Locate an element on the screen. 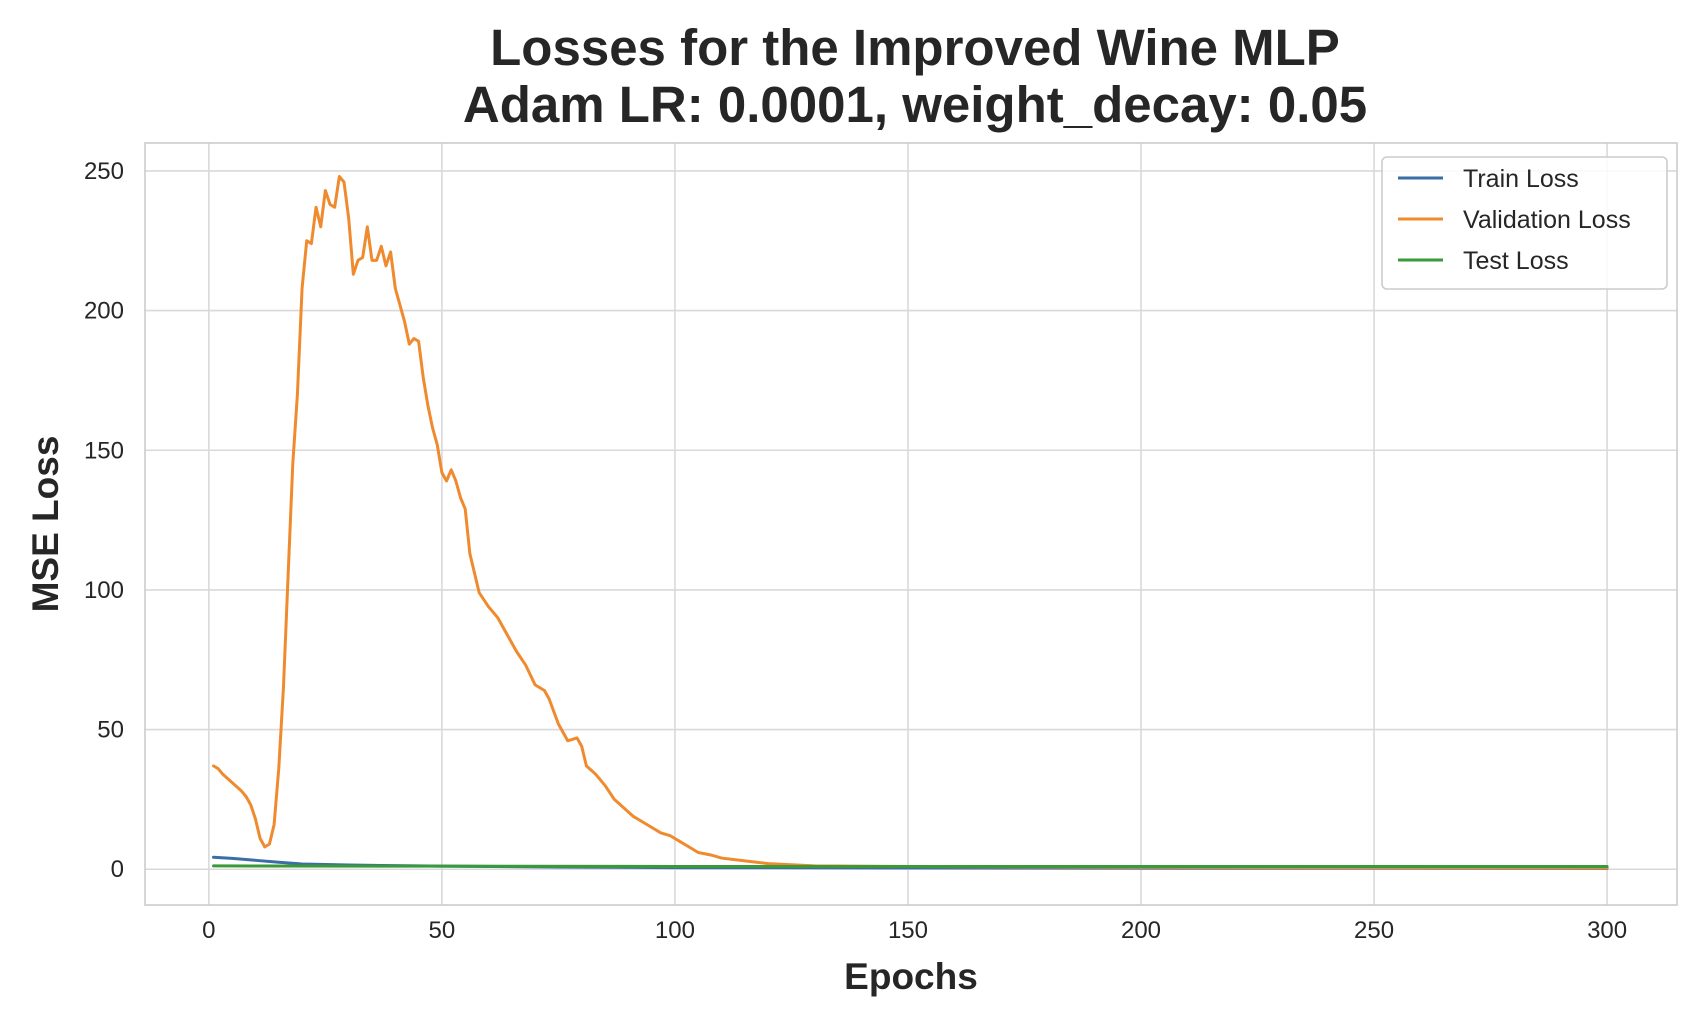 The image size is (1692, 1032). series-line-test-loss is located at coordinates (910, 866).